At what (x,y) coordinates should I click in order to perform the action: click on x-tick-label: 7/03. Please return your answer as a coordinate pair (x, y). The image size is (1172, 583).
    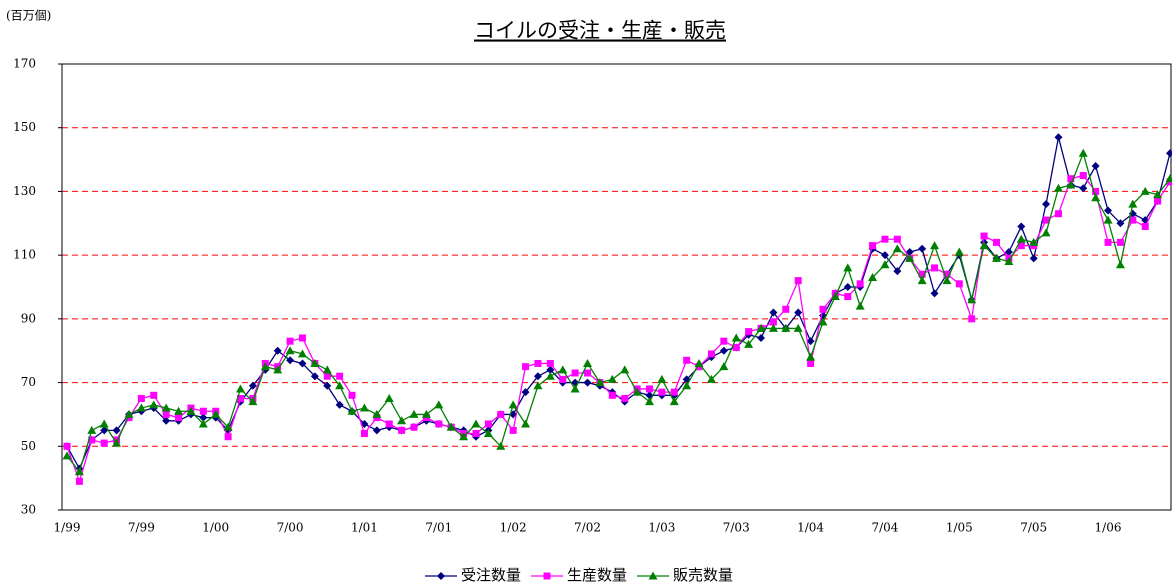
    Looking at the image, I should click on (736, 528).